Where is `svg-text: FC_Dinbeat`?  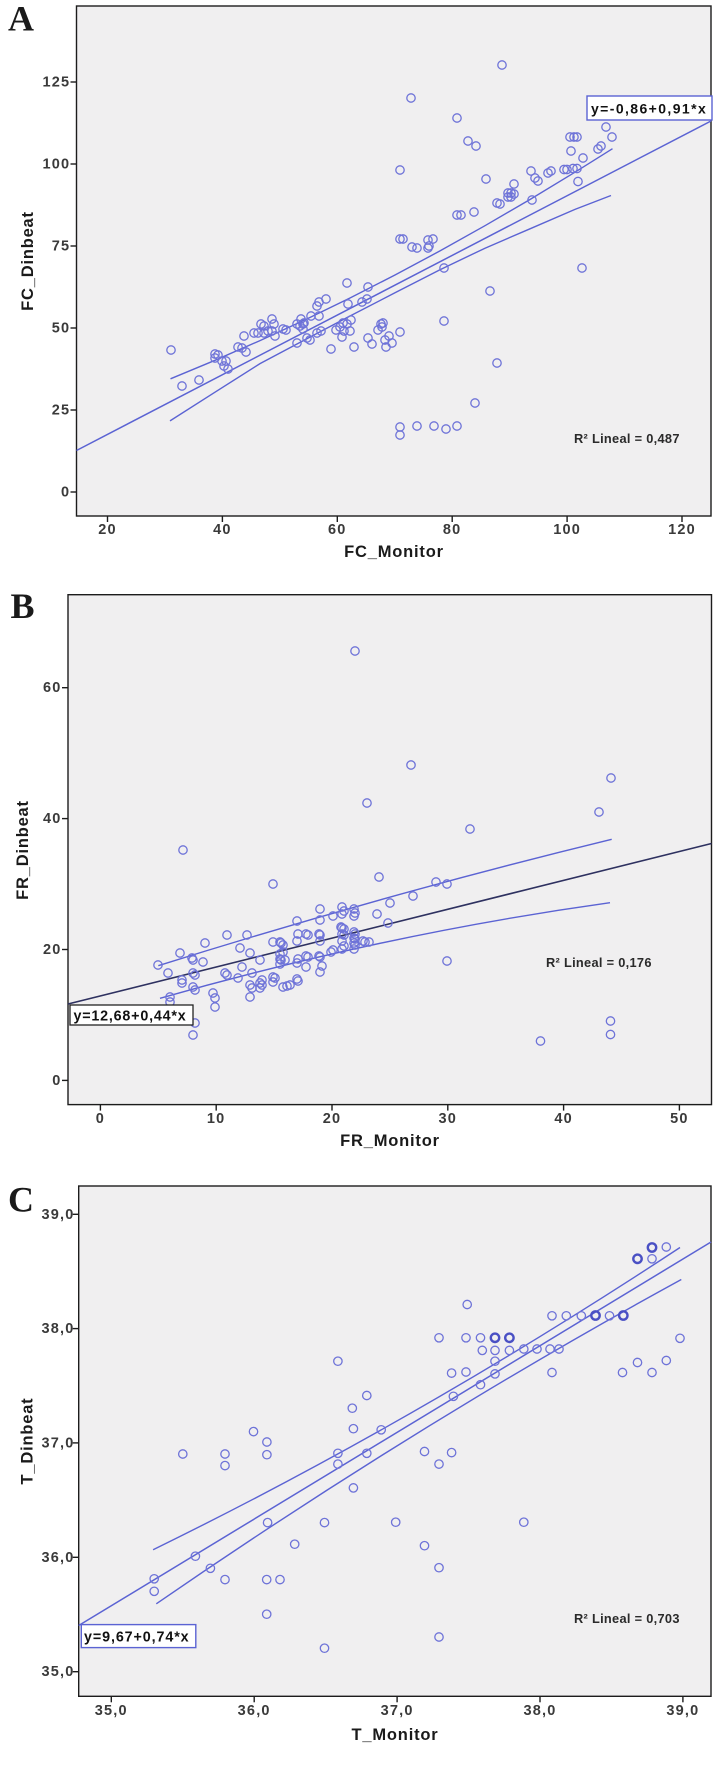
svg-text: FC_Dinbeat is located at coordinates (28, 261).